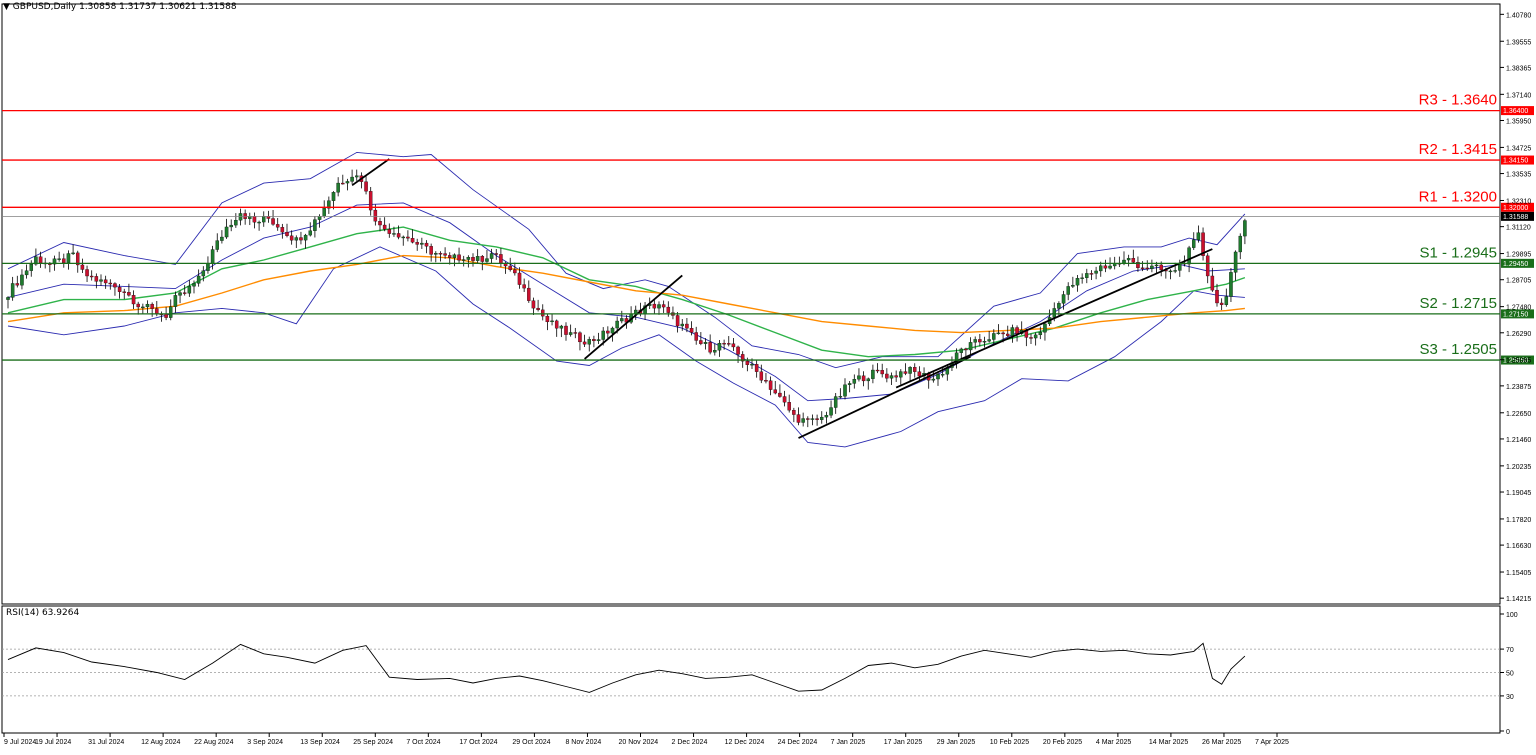 This screenshot has width=1536, height=755. What do you see at coordinates (1518, 68) in the screenshot?
I see `price-tick-label: 1.38365` at bounding box center [1518, 68].